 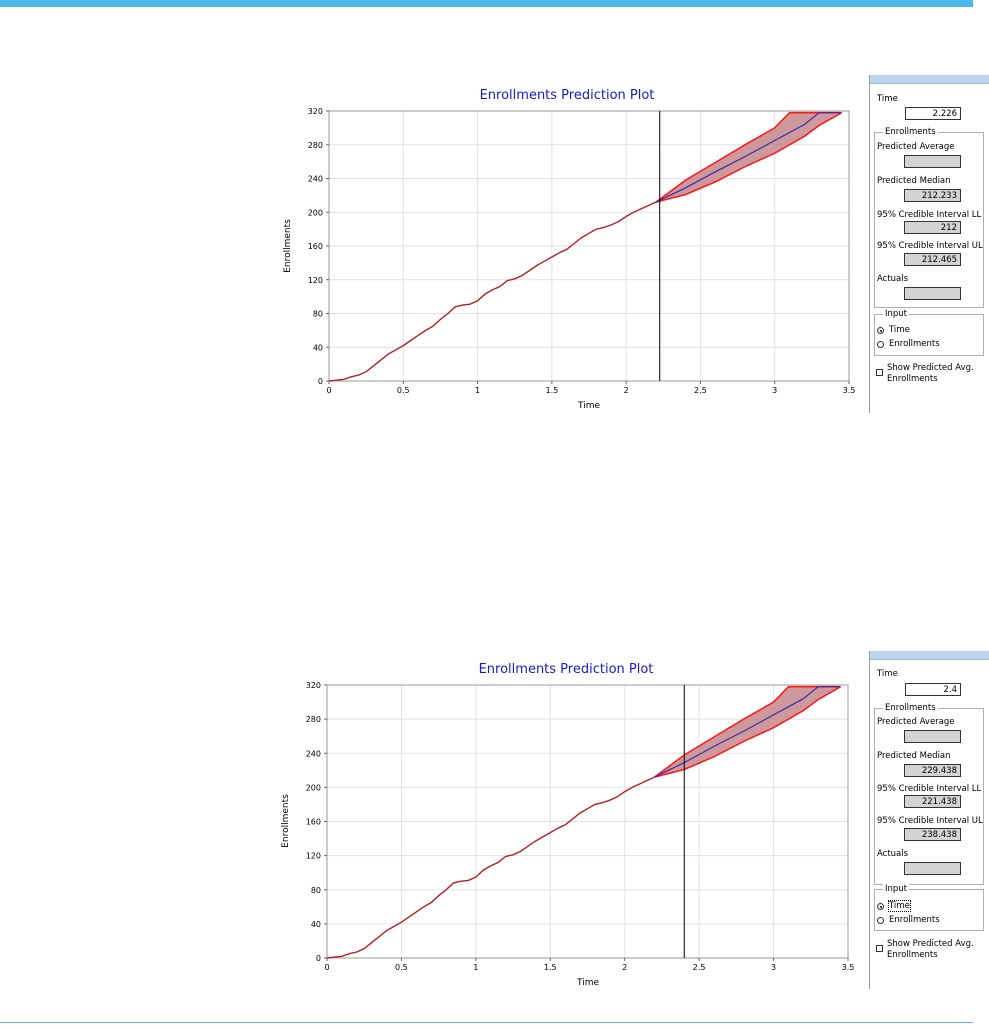 I want to click on ci-ul-field: 238.438, so click(x=932, y=834).